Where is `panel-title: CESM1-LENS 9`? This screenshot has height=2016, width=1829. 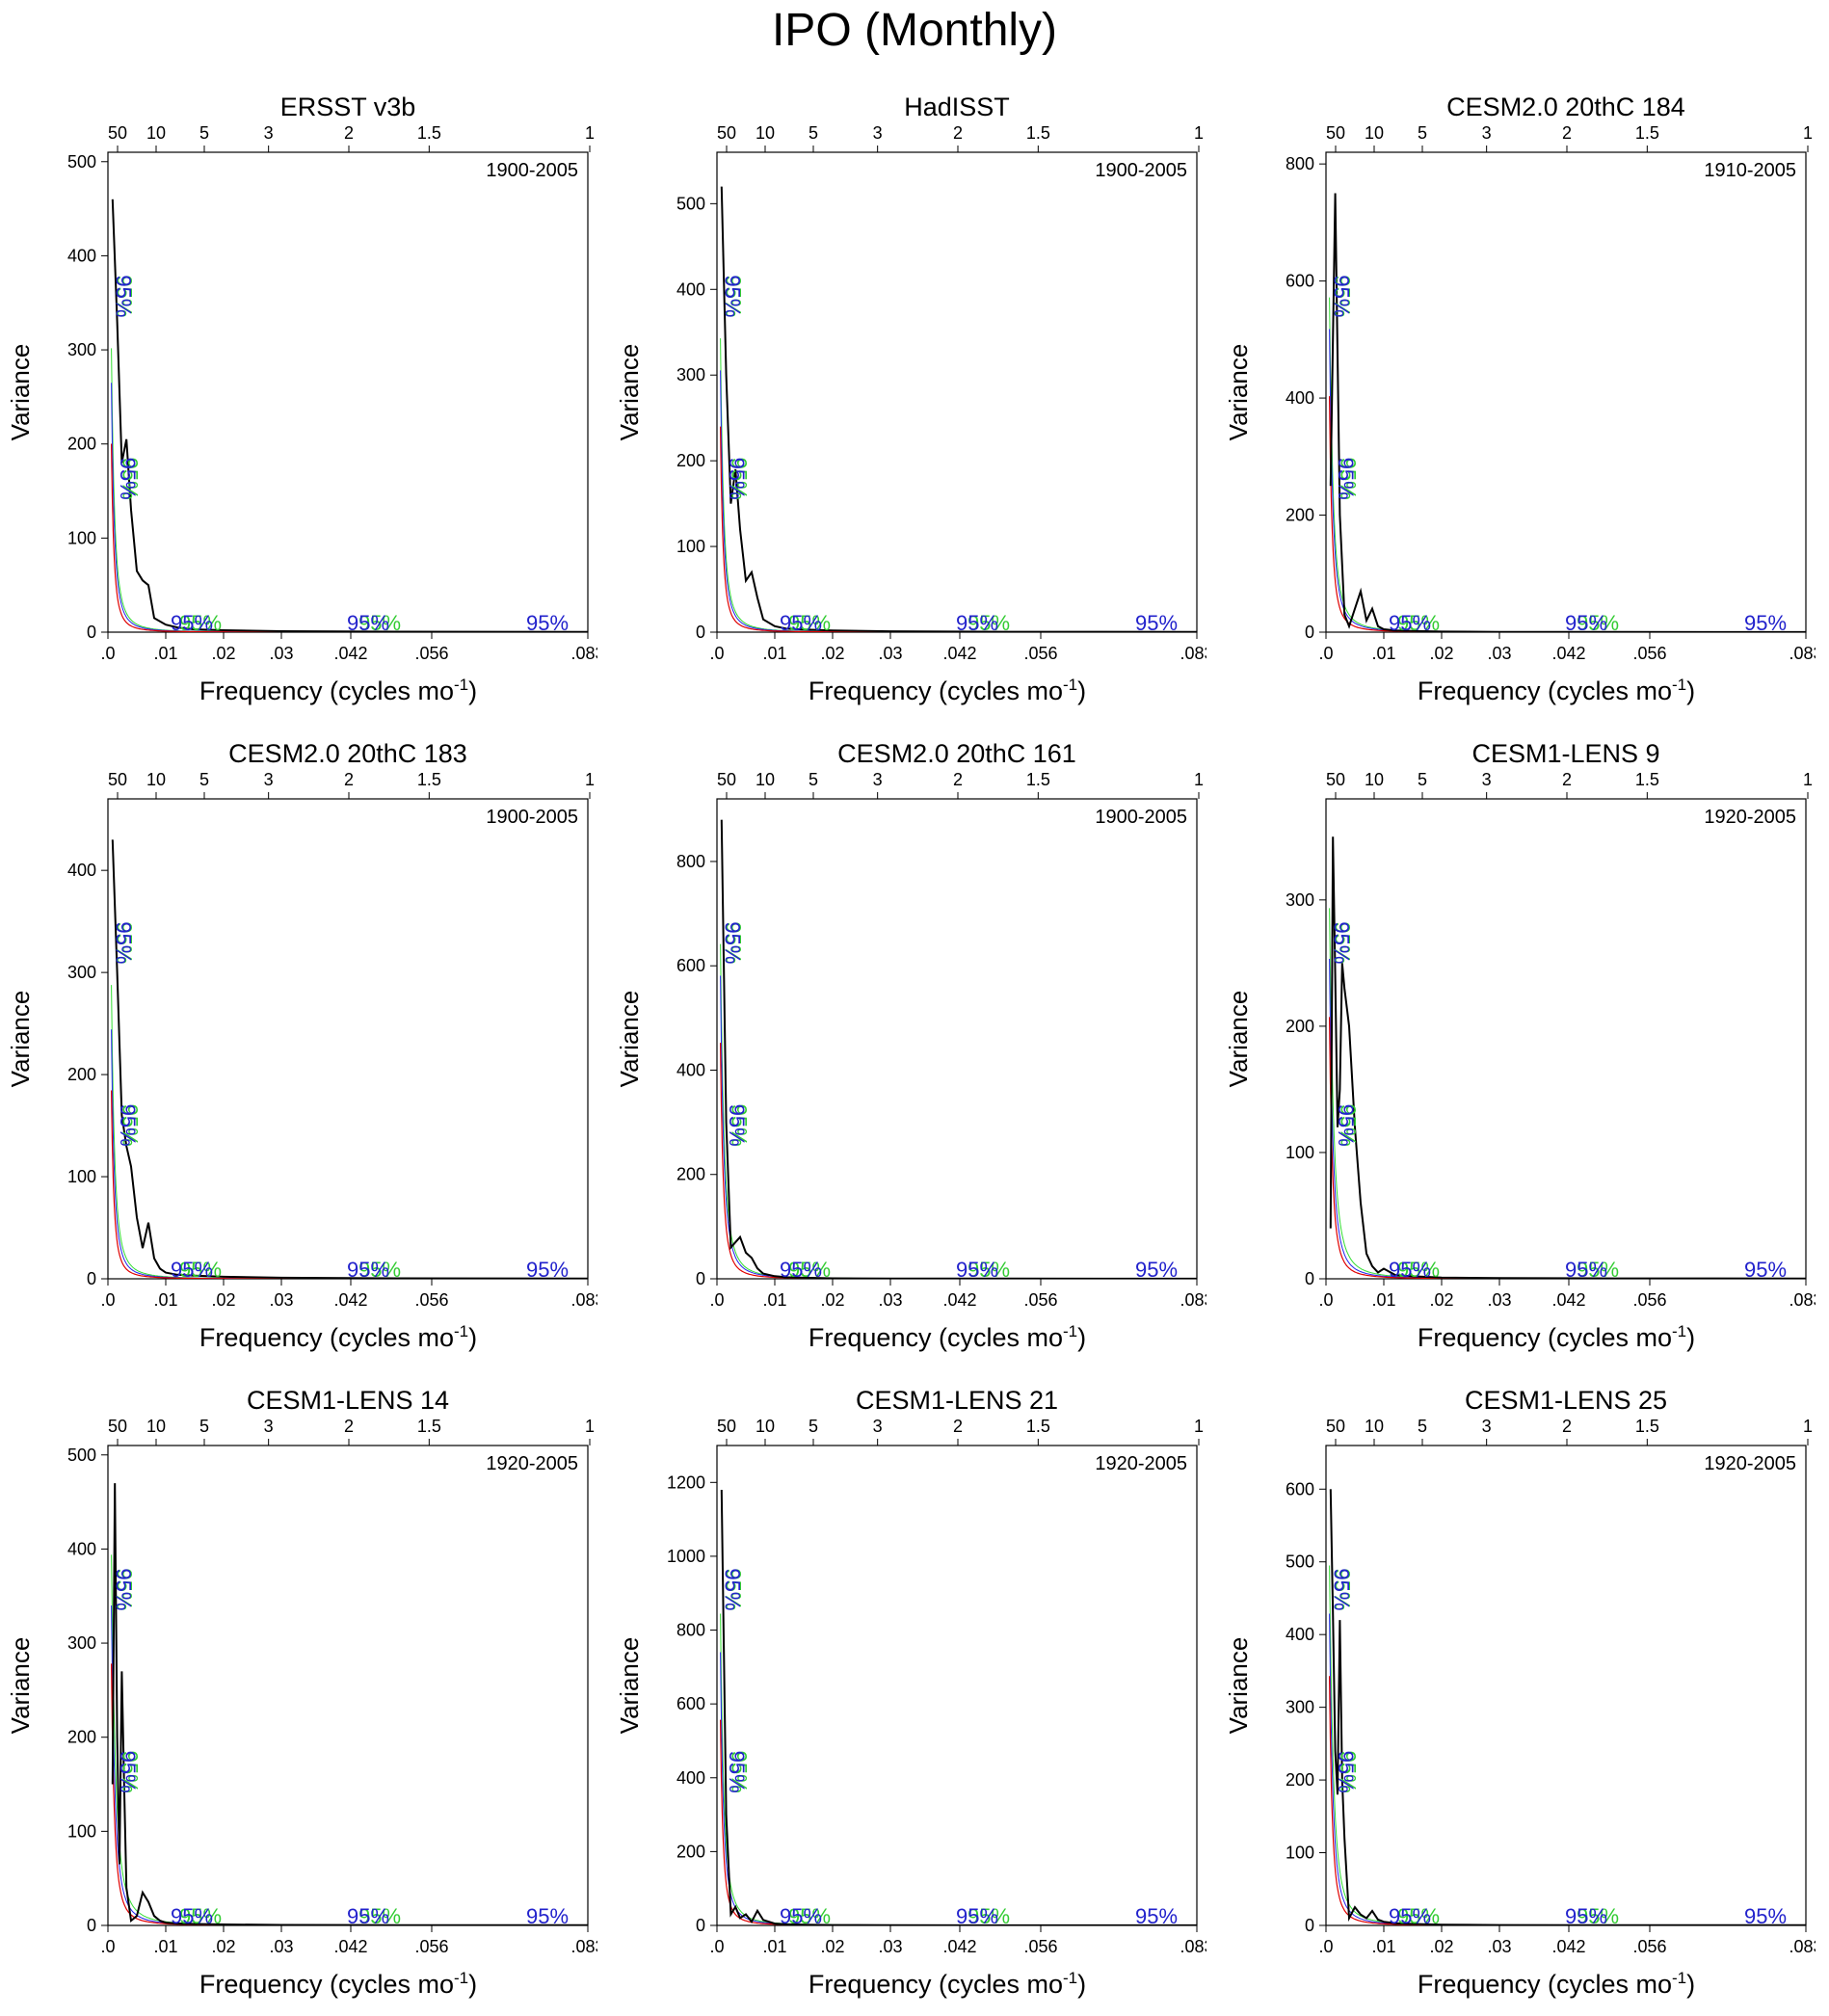
panel-title: CESM1-LENS 9 is located at coordinates (1565, 754).